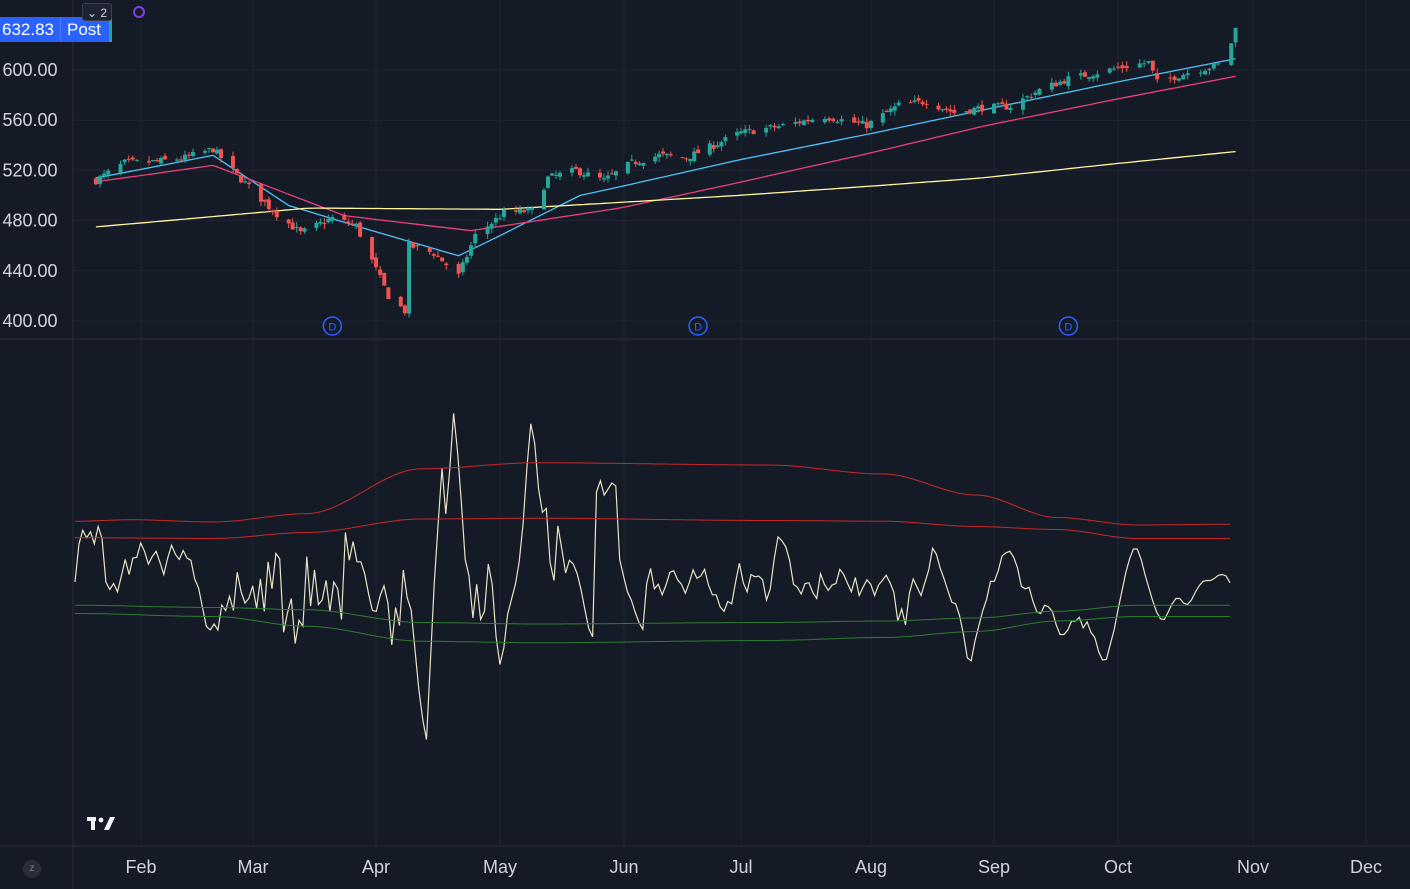  I want to click on zoom-toggle-button: z, so click(32, 869).